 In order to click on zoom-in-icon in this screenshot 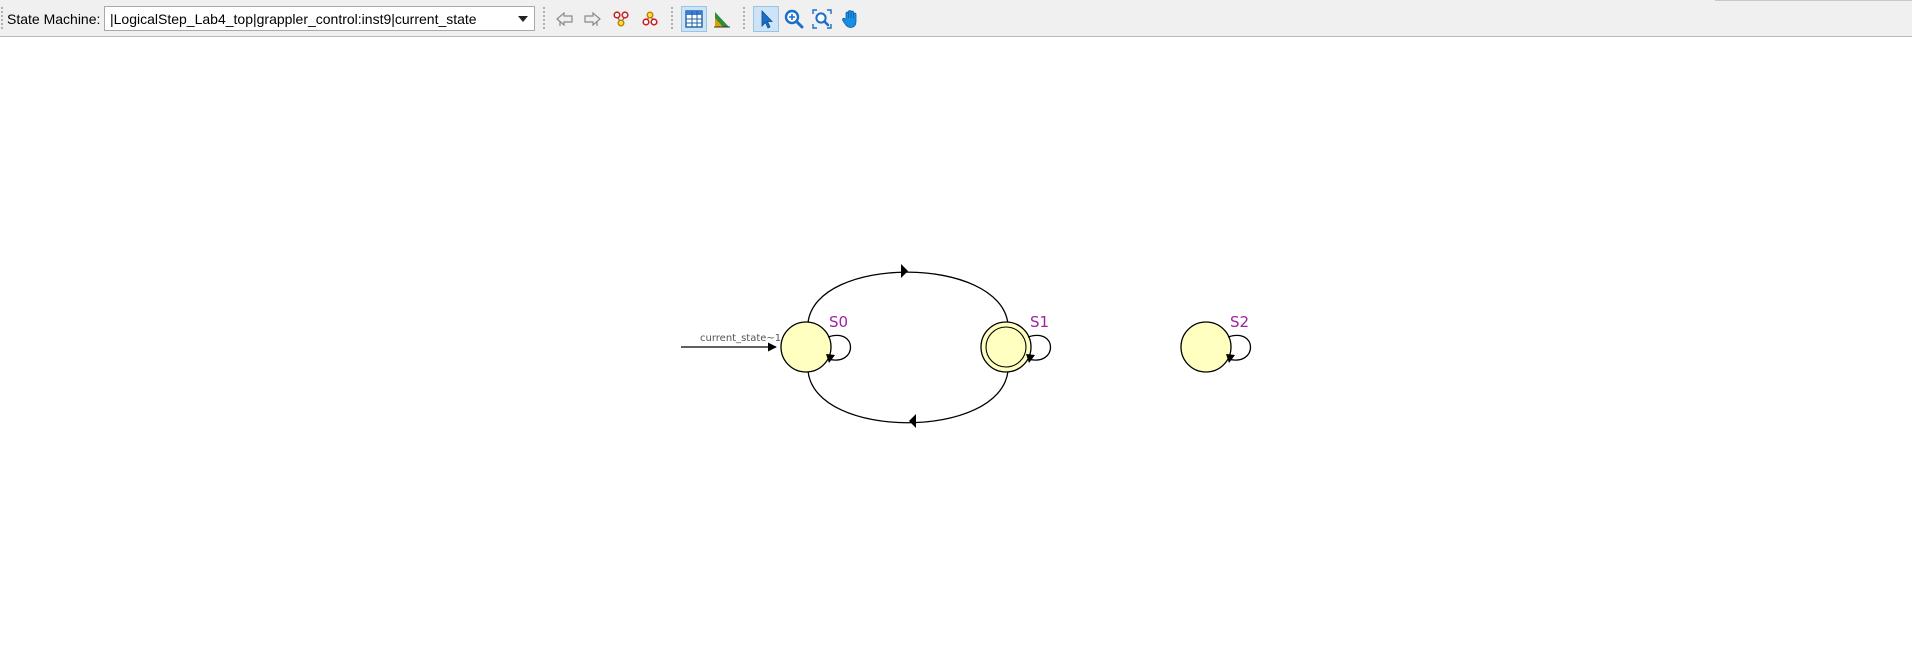, I will do `click(794, 19)`.